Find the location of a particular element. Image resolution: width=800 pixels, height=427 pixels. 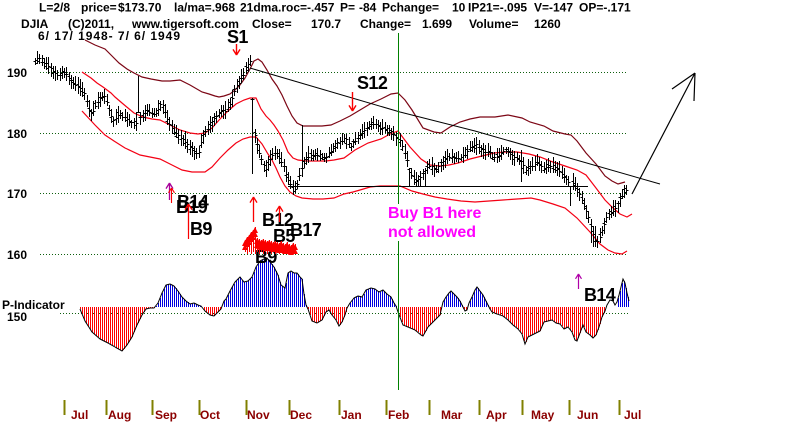

svg-text: B12 is located at coordinates (278, 220).